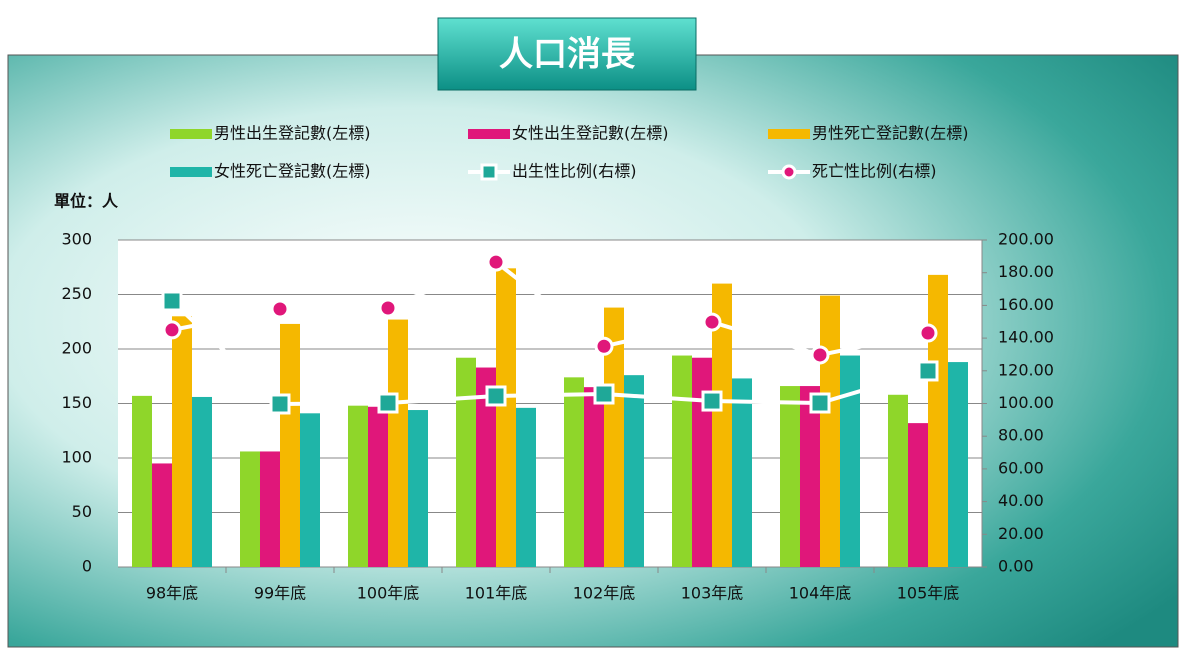 This screenshot has height=654, width=1181. I want to click on legend-label: 死亡性比例(右標), so click(874, 171).